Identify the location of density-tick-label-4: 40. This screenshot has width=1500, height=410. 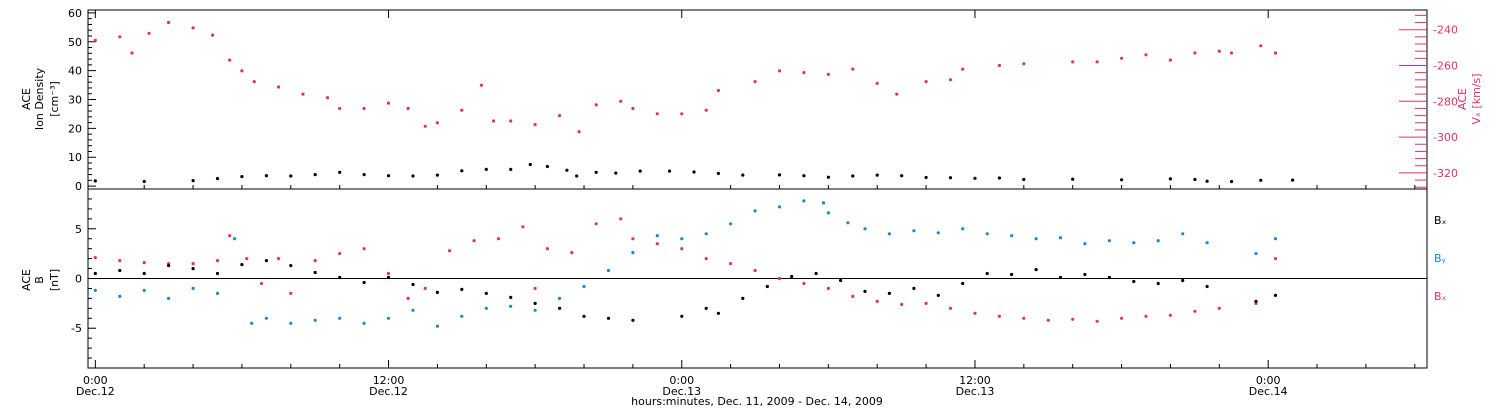
(75, 71).